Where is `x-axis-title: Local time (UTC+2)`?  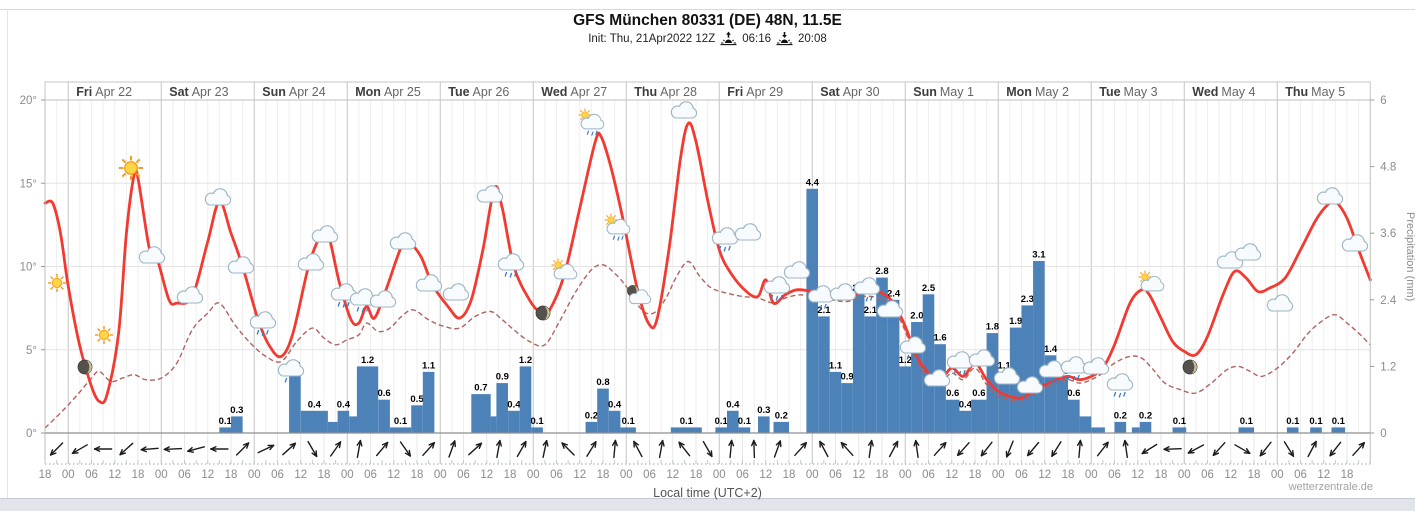
x-axis-title: Local time (UTC+2) is located at coordinates (707, 493).